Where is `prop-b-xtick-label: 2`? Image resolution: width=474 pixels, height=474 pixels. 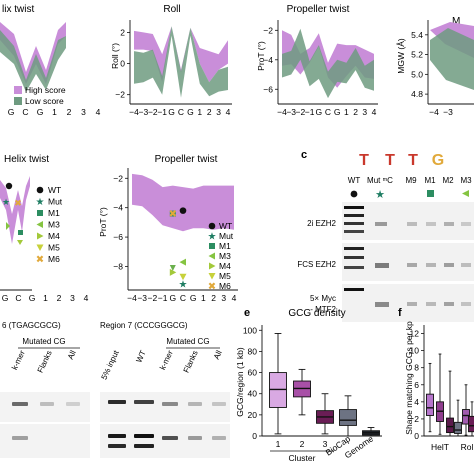 prop-b-xtick-label: 2 is located at coordinates (213, 298).